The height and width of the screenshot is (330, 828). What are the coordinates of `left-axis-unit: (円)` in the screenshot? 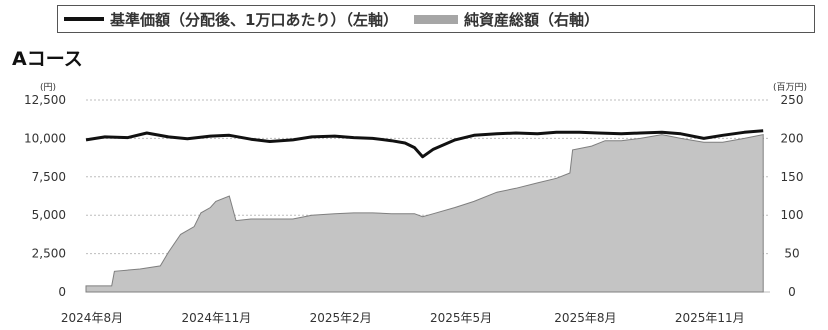 It's located at (48, 87).